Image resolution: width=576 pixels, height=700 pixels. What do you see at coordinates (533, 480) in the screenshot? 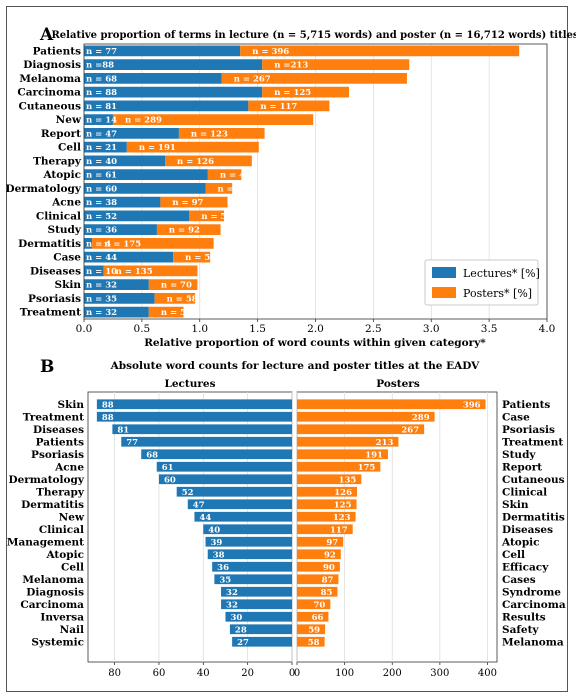
I see `bp-category-cutaneous: Cutaneous` at bounding box center [533, 480].